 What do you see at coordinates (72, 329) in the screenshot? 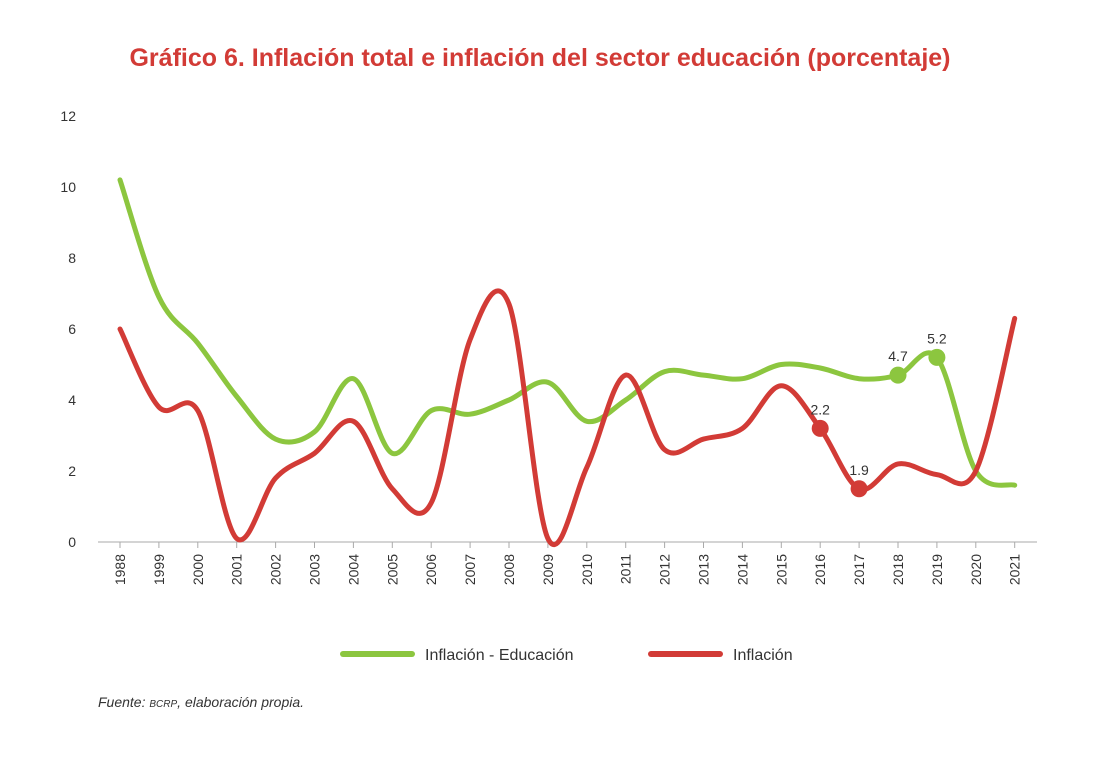
I see `y-tick-label: 6` at bounding box center [72, 329].